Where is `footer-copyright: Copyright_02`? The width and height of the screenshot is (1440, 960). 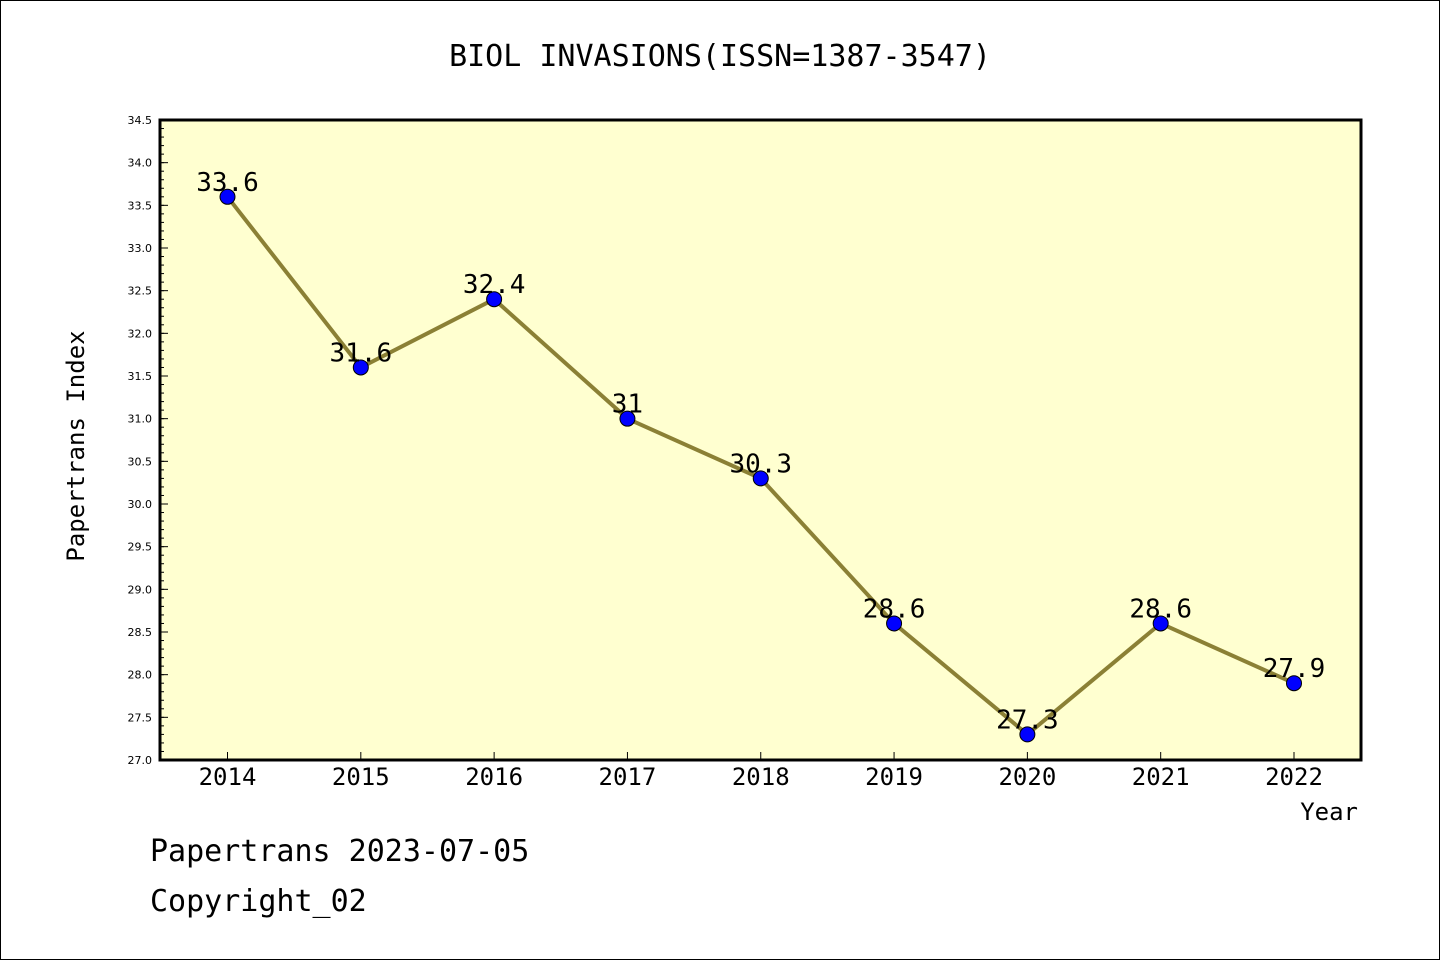 footer-copyright: Copyright_02 is located at coordinates (258, 901).